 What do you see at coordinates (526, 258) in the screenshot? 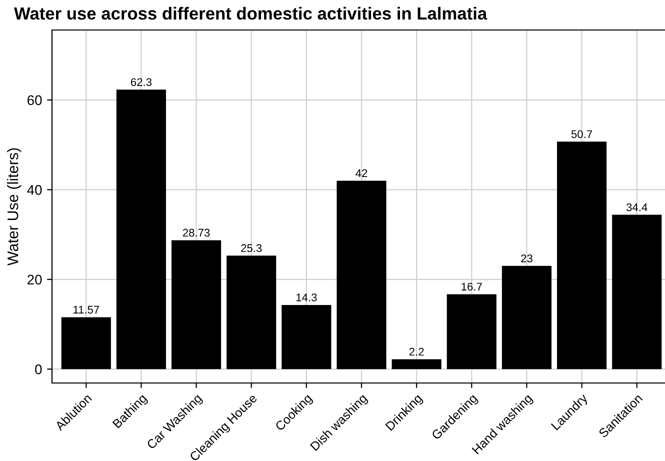
I see `data-label: 23` at bounding box center [526, 258].